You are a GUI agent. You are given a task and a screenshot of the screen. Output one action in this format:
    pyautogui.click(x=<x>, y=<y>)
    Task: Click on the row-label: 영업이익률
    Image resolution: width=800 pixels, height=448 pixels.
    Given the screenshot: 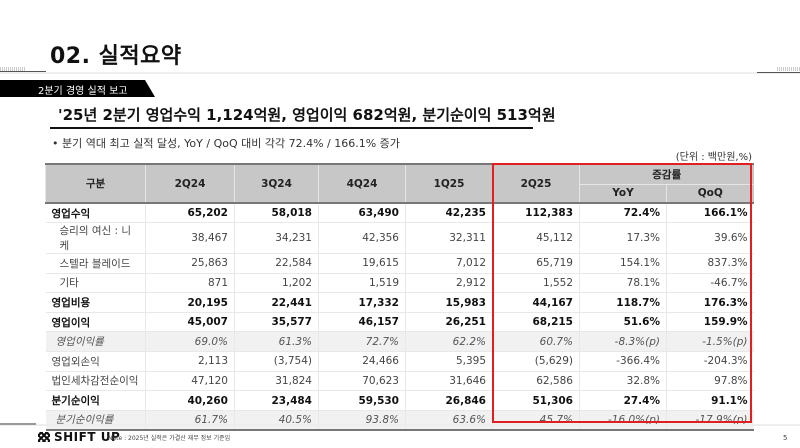 What is the action you would take?
    pyautogui.click(x=95, y=342)
    